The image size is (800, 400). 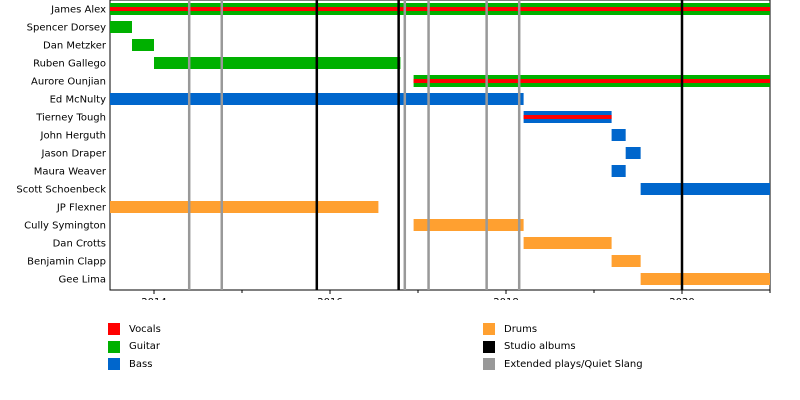 What do you see at coordinates (66, 262) in the screenshot?
I see `member-label: Benjamin Clapp` at bounding box center [66, 262].